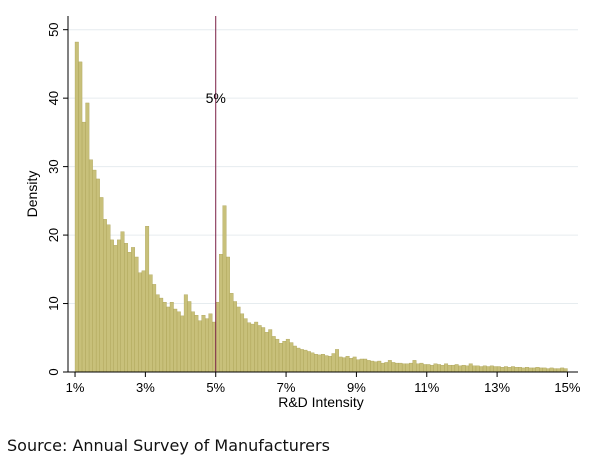 This screenshot has height=459, width=604. What do you see at coordinates (75, 387) in the screenshot?
I see `x-tick-label: 1%` at bounding box center [75, 387].